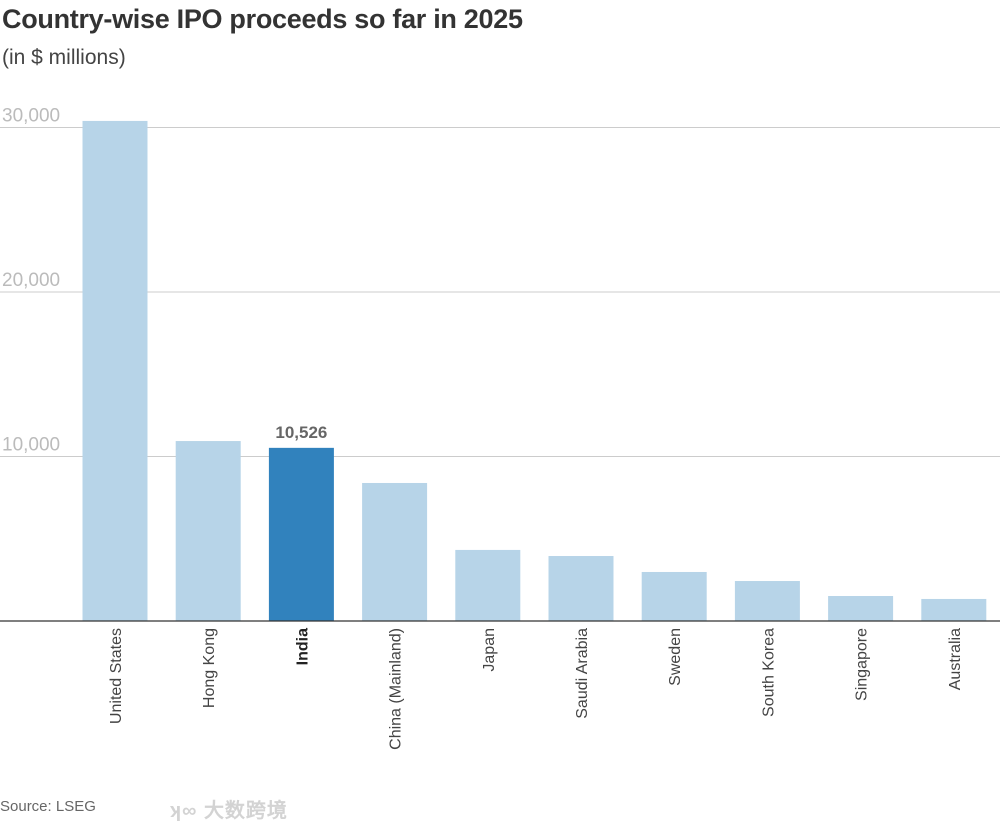 This screenshot has width=1000, height=823. What do you see at coordinates (302, 646) in the screenshot?
I see `x-tick-label: India` at bounding box center [302, 646].